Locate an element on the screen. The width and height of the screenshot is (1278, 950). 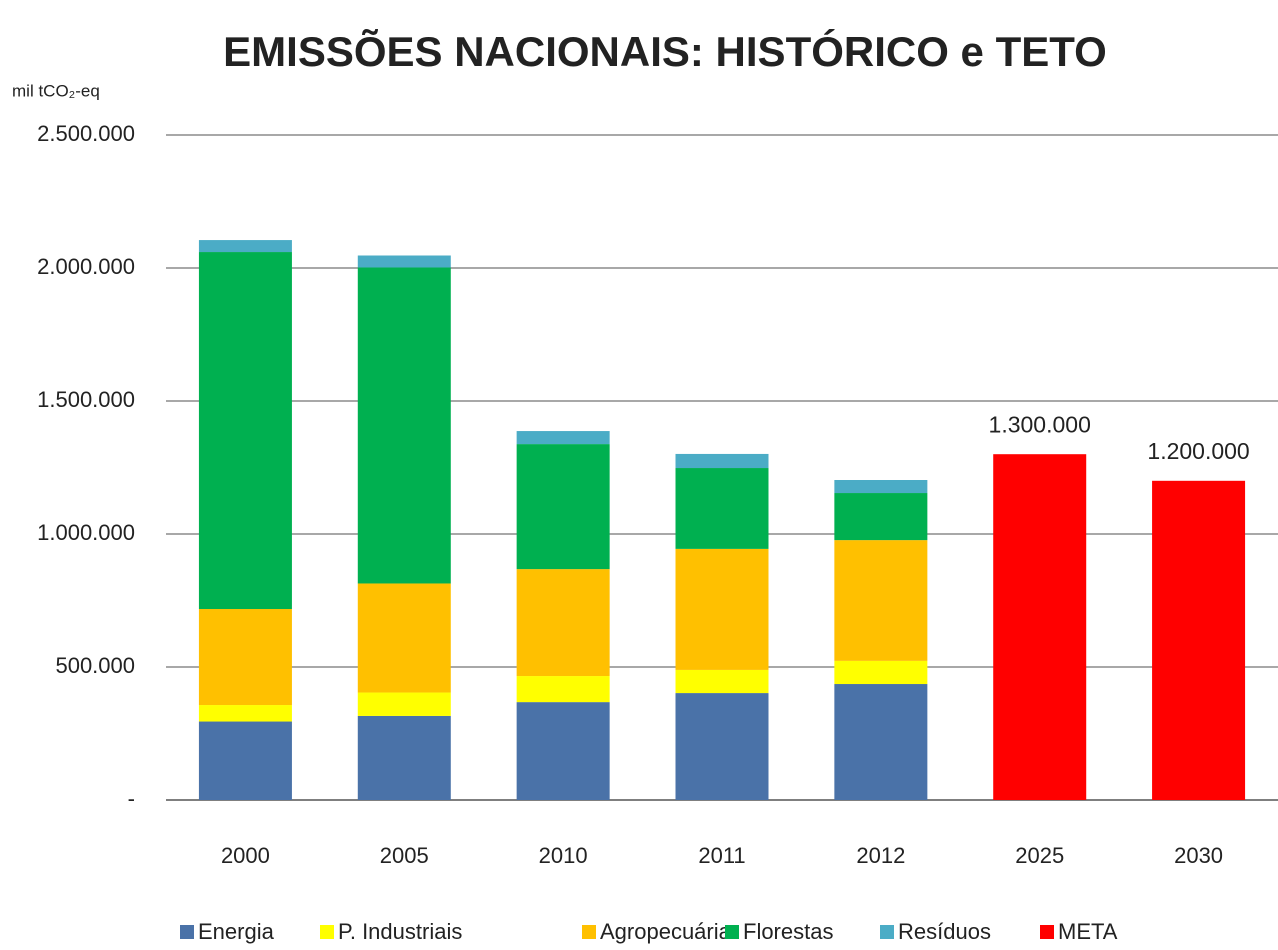
y-axis-label: mil tCO₂-eq is located at coordinates (56, 90).